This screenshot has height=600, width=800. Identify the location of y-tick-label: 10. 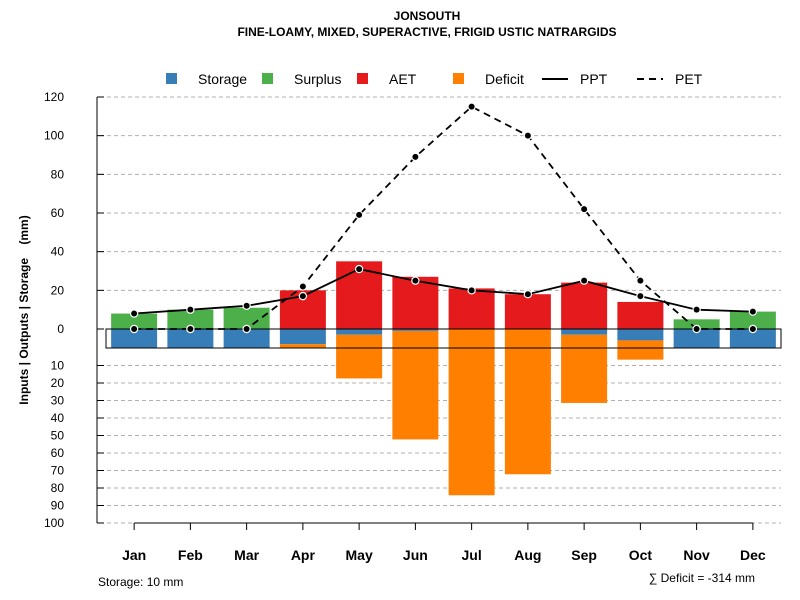
(58, 366).